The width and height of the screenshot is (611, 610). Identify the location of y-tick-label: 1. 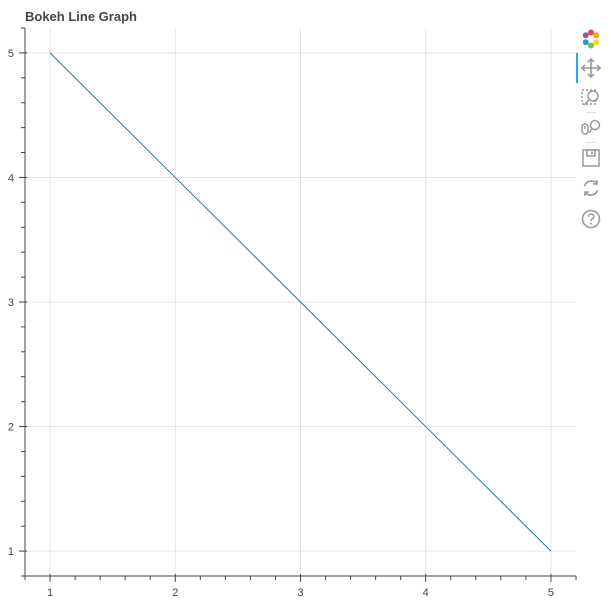
(11, 552).